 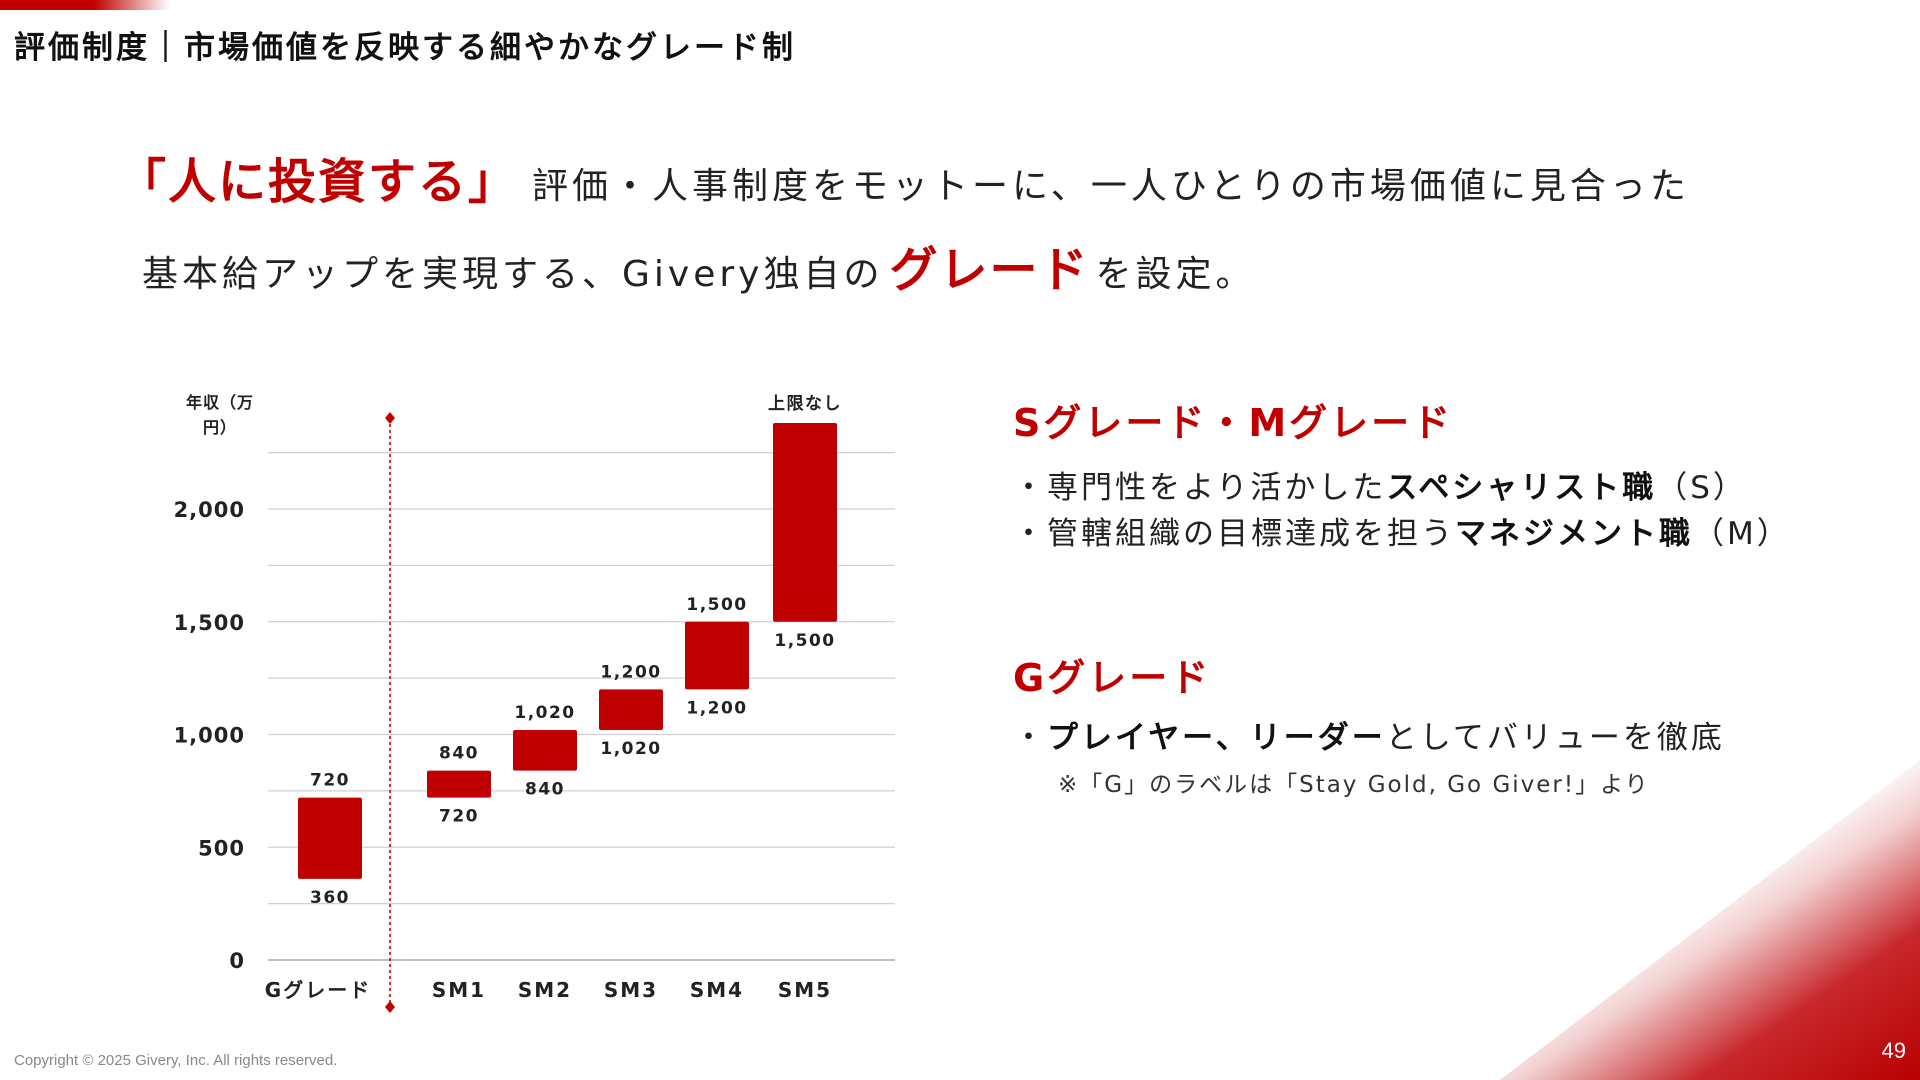 What do you see at coordinates (459, 754) in the screenshot?
I see `bar-high-label: 840` at bounding box center [459, 754].